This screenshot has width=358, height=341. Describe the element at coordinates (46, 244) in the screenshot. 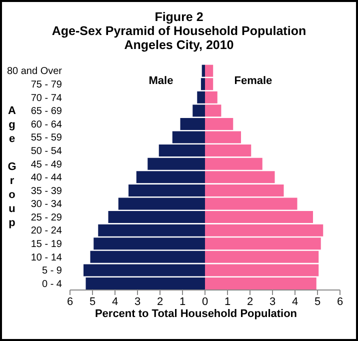

I see `y-tick-label: 15 - 19` at that location.